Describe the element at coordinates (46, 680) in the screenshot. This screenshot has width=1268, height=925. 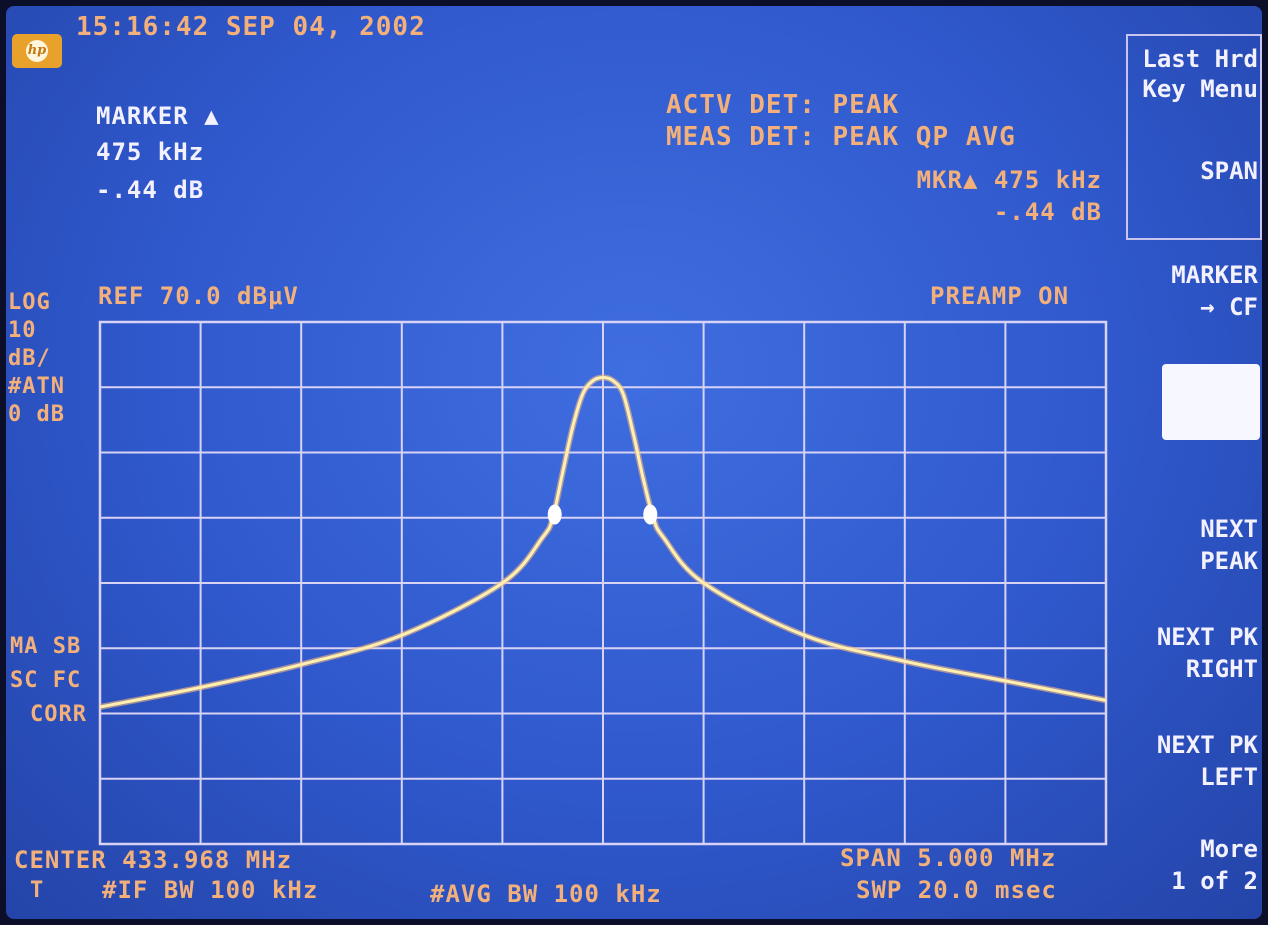
I see `correction-line-2: SC FC` at that location.